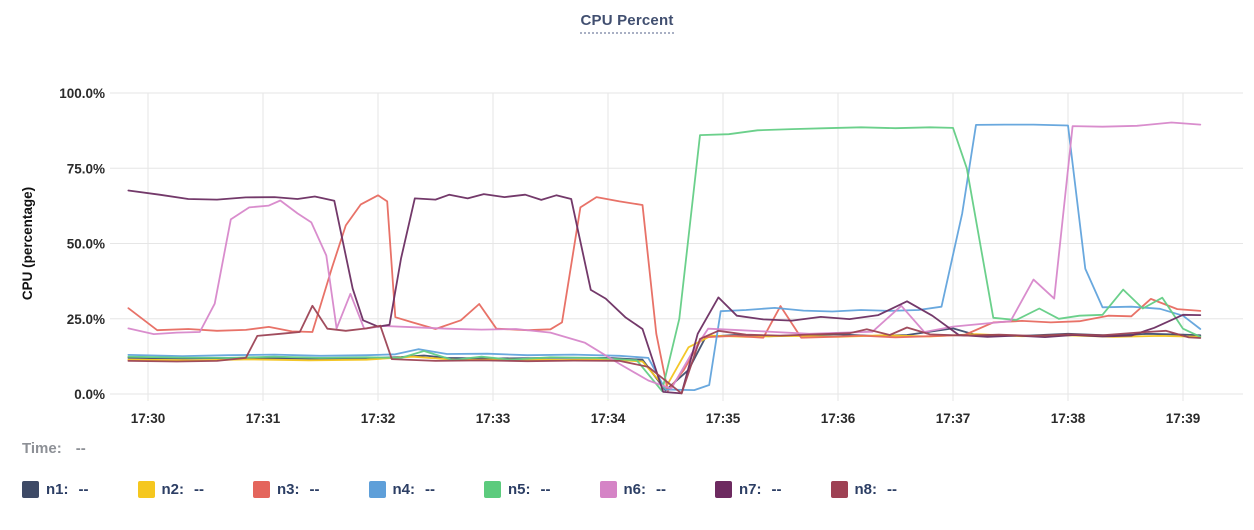 The image size is (1254, 530). What do you see at coordinates (776, 489) in the screenshot?
I see `legend-value-n7: --` at bounding box center [776, 489].